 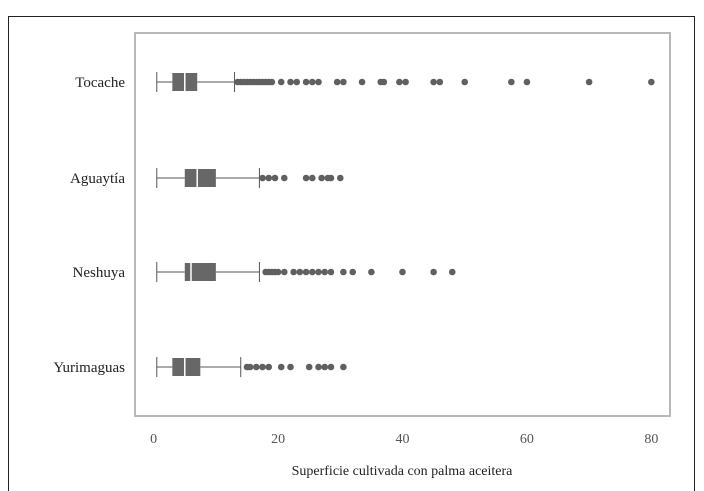 What do you see at coordinates (527, 439) in the screenshot?
I see `x-tick-label: 60` at bounding box center [527, 439].